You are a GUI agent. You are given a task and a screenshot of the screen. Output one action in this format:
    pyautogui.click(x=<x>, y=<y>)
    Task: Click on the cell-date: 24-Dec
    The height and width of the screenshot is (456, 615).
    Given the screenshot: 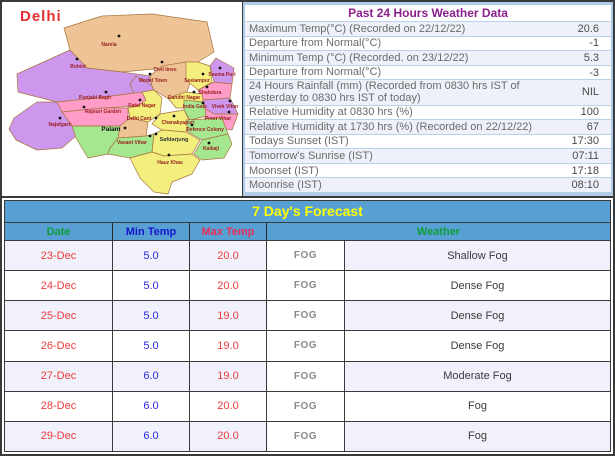 What is the action you would take?
    pyautogui.click(x=59, y=286)
    